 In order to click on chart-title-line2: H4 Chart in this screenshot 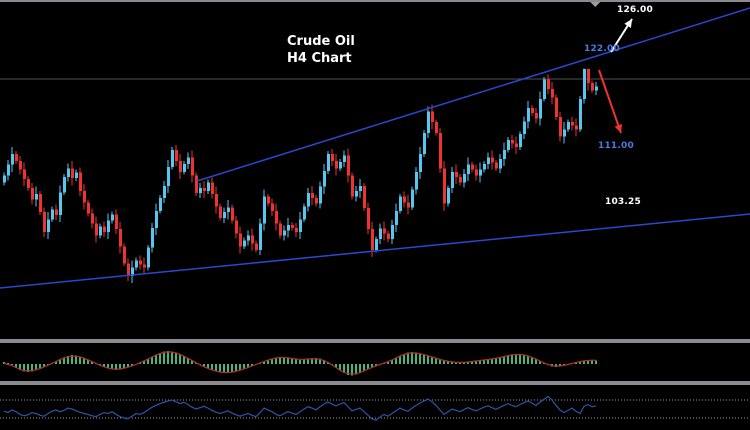, I will do `click(319, 58)`.